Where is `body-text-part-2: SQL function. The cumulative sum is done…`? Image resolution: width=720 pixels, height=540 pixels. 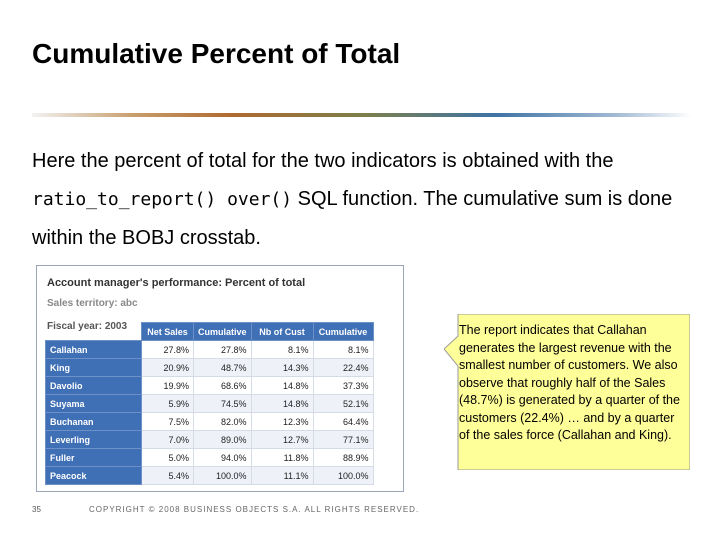 body-text-part-2: SQL function. The cumulative sum is done… is located at coordinates (352, 218).